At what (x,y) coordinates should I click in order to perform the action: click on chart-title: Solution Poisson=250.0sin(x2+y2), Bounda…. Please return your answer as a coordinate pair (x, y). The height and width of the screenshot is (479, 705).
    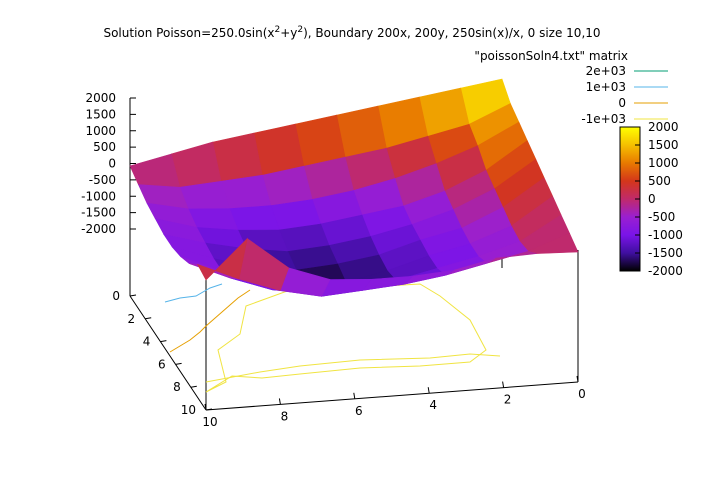
    Looking at the image, I should click on (351, 32).